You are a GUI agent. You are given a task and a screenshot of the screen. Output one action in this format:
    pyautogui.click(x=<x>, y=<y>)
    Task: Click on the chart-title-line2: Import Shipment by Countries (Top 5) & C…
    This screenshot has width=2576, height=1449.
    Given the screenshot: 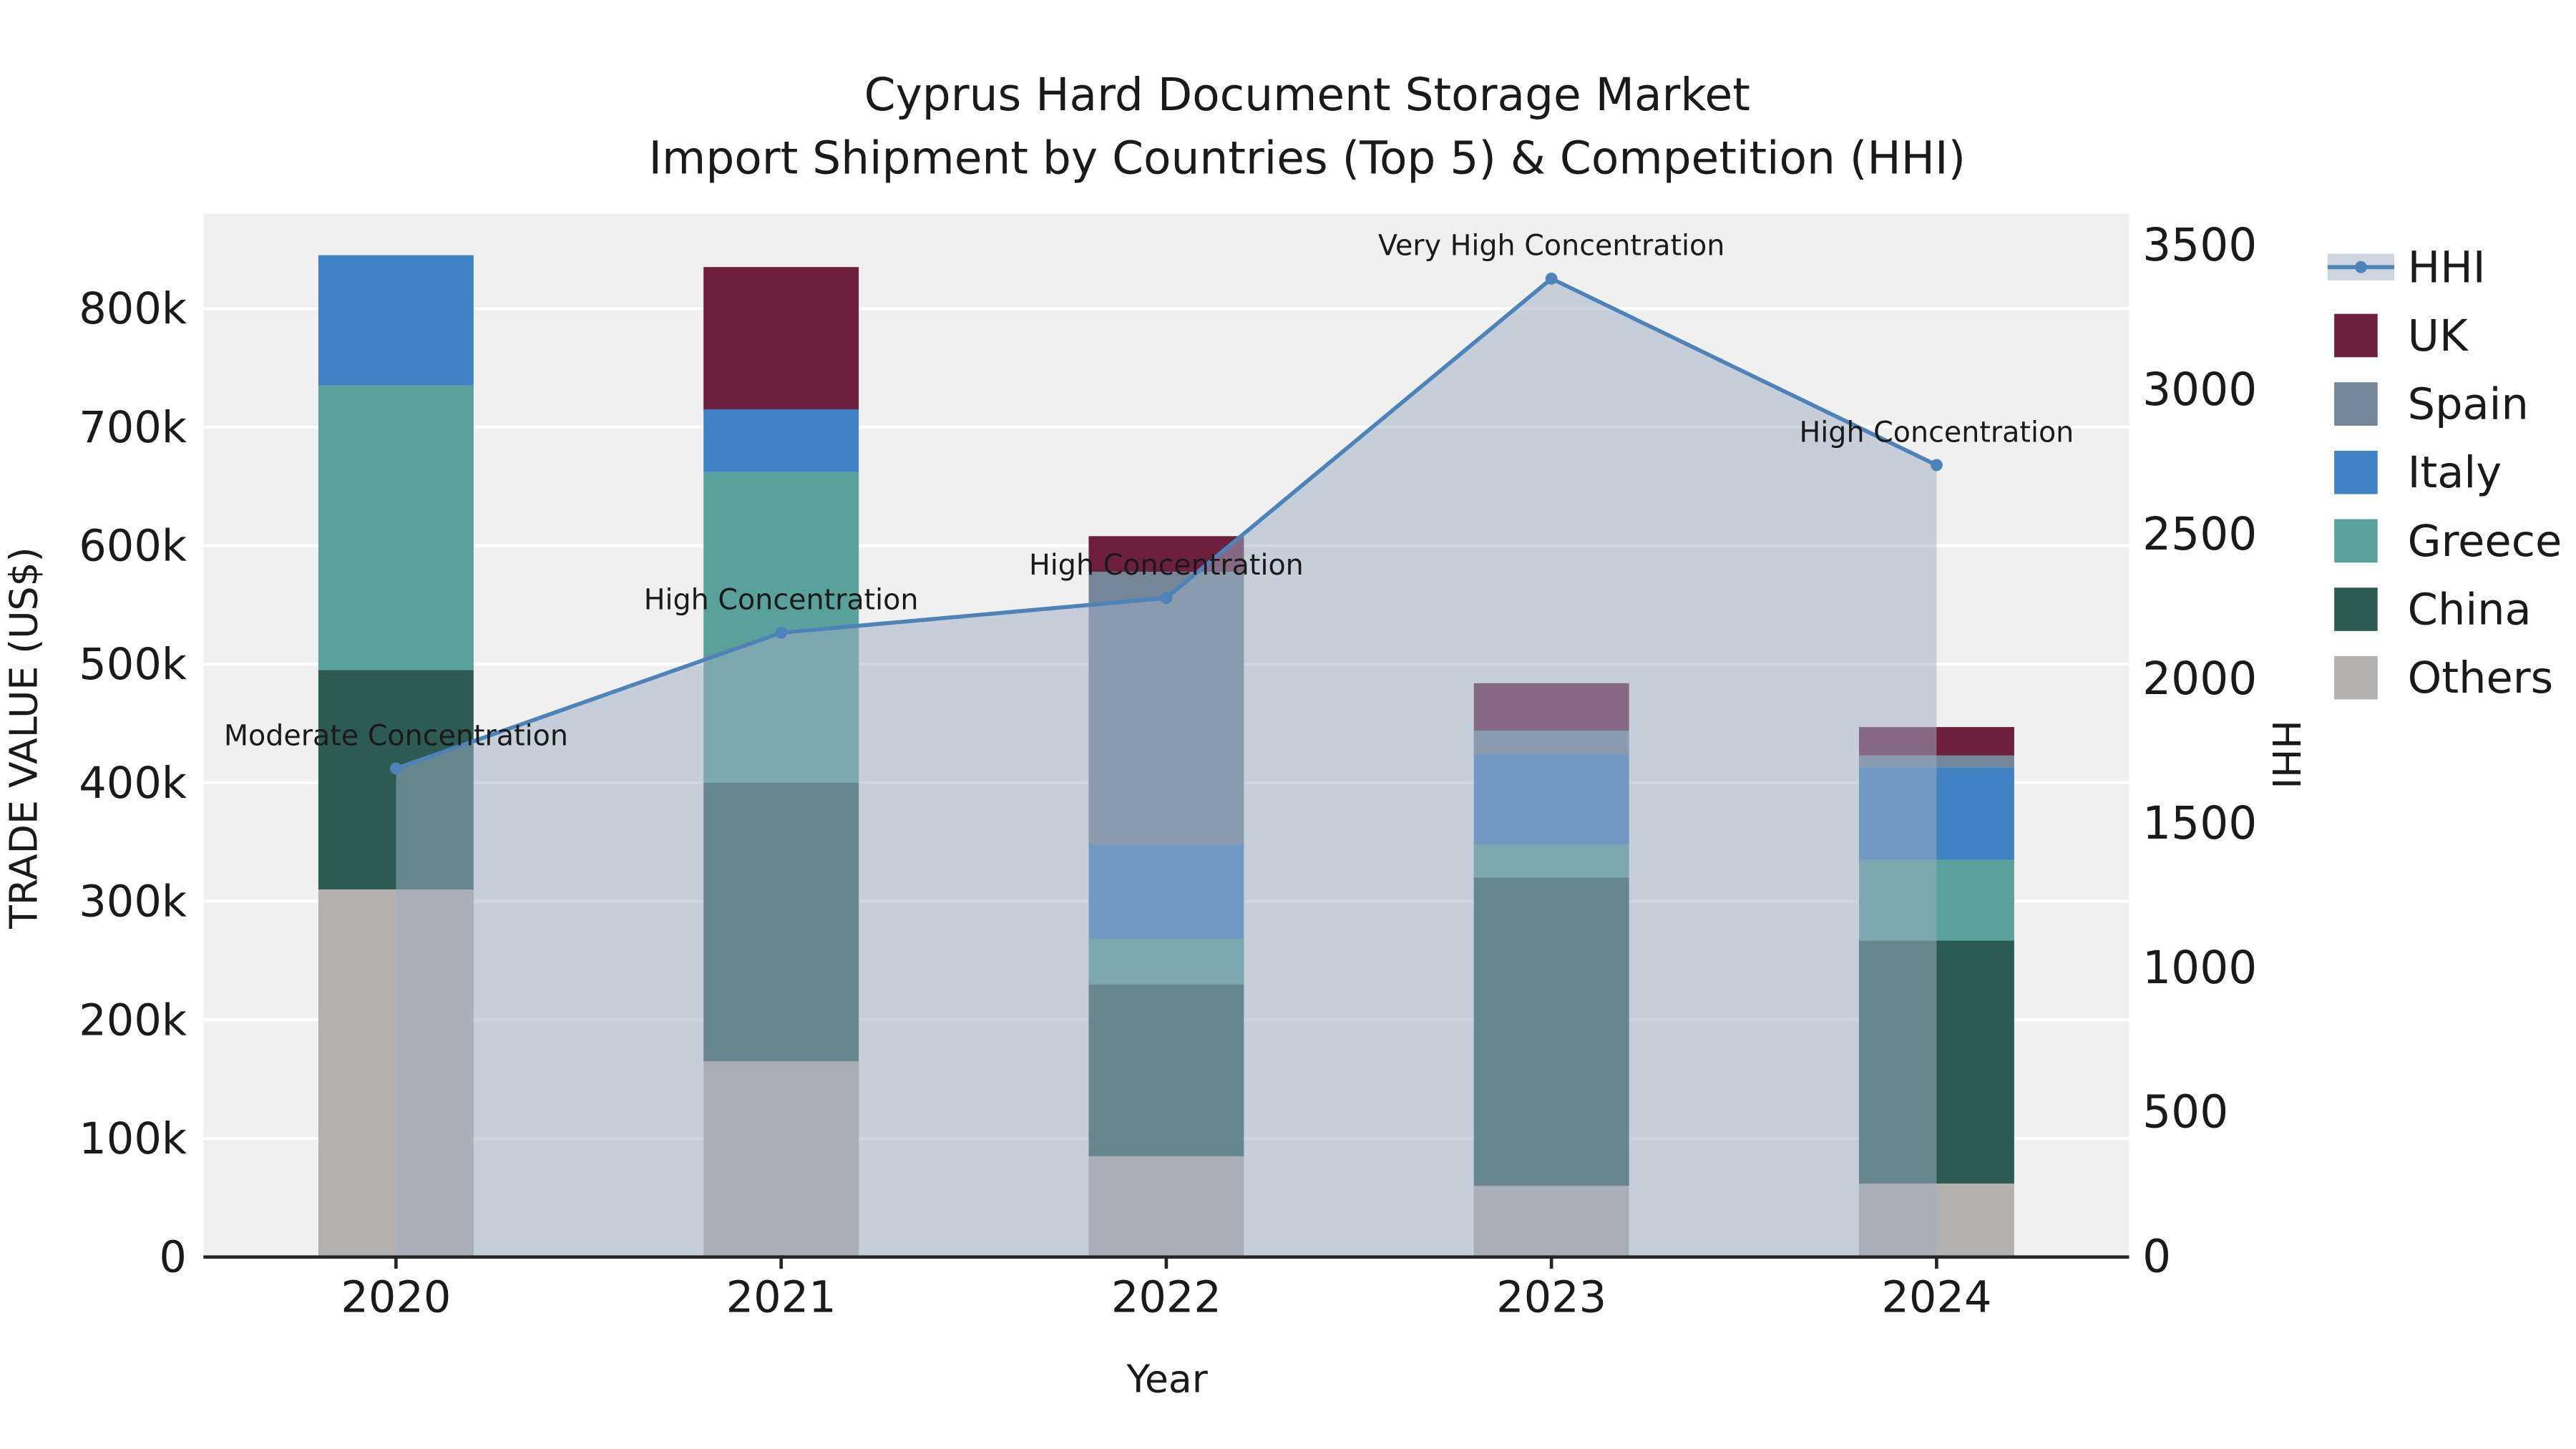 What is the action you would take?
    pyautogui.click(x=1307, y=158)
    